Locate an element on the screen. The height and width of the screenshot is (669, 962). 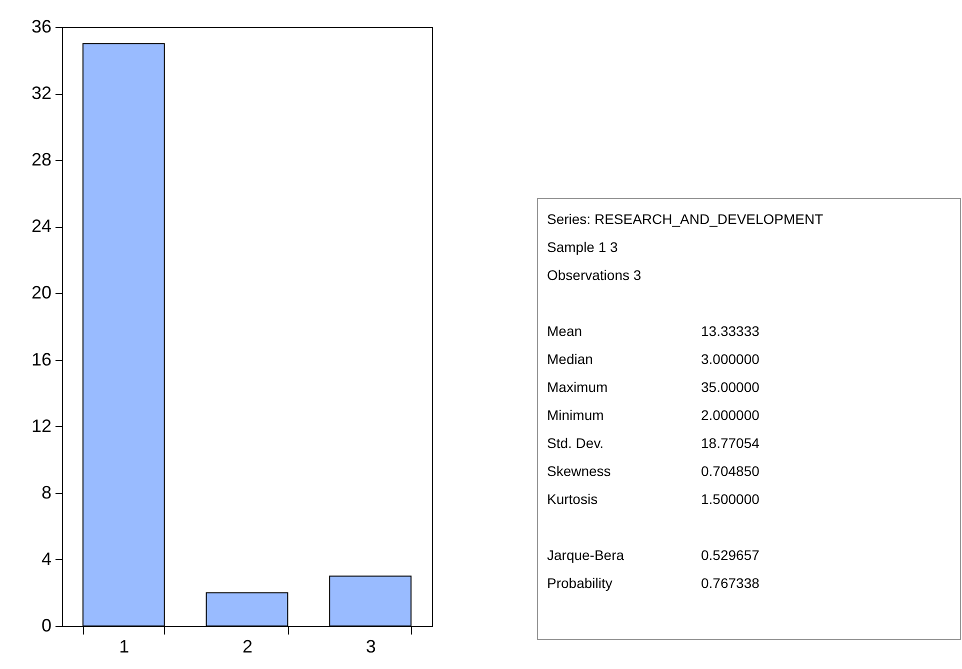
x-tick-label: 3 is located at coordinates (371, 646).